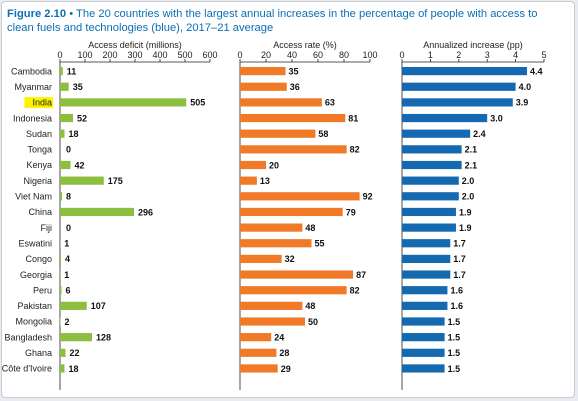  What do you see at coordinates (263, 86) in the screenshot?
I see `rate-bar-myanmar` at bounding box center [263, 86].